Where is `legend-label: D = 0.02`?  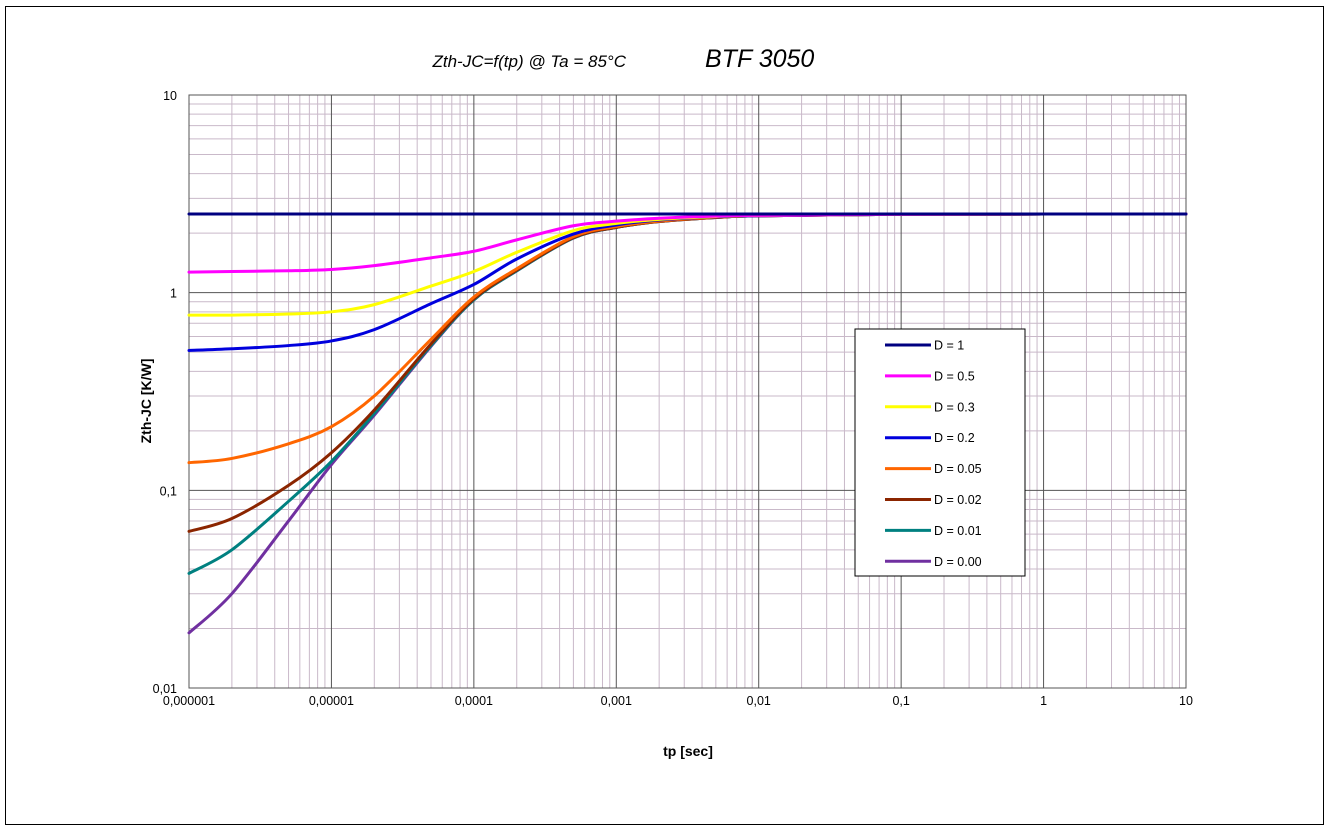
legend-label: D = 0.02 is located at coordinates (958, 500).